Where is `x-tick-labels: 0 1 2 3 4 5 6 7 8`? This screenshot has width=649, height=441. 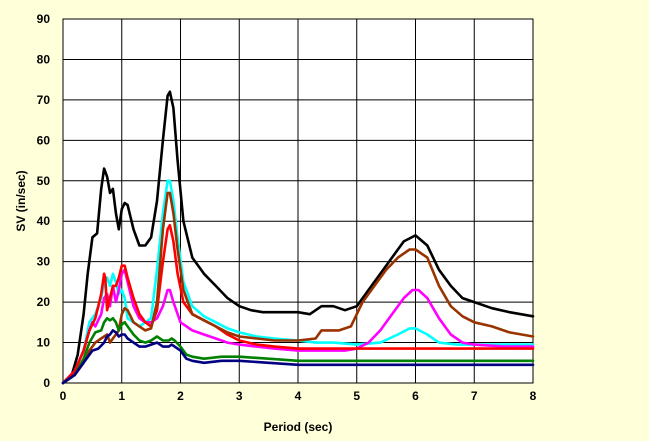 x-tick-labels: 0 1 2 3 4 5 6 7 8 is located at coordinates (298, 396).